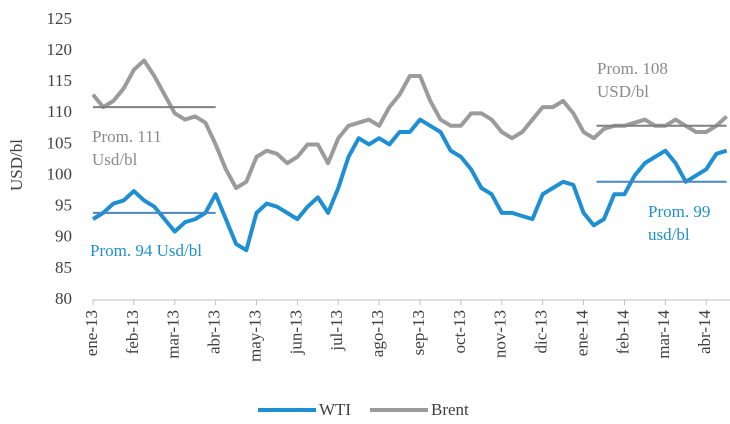 Image resolution: width=730 pixels, height=424 pixels. I want to click on y-tick-label: 125, so click(60, 18).